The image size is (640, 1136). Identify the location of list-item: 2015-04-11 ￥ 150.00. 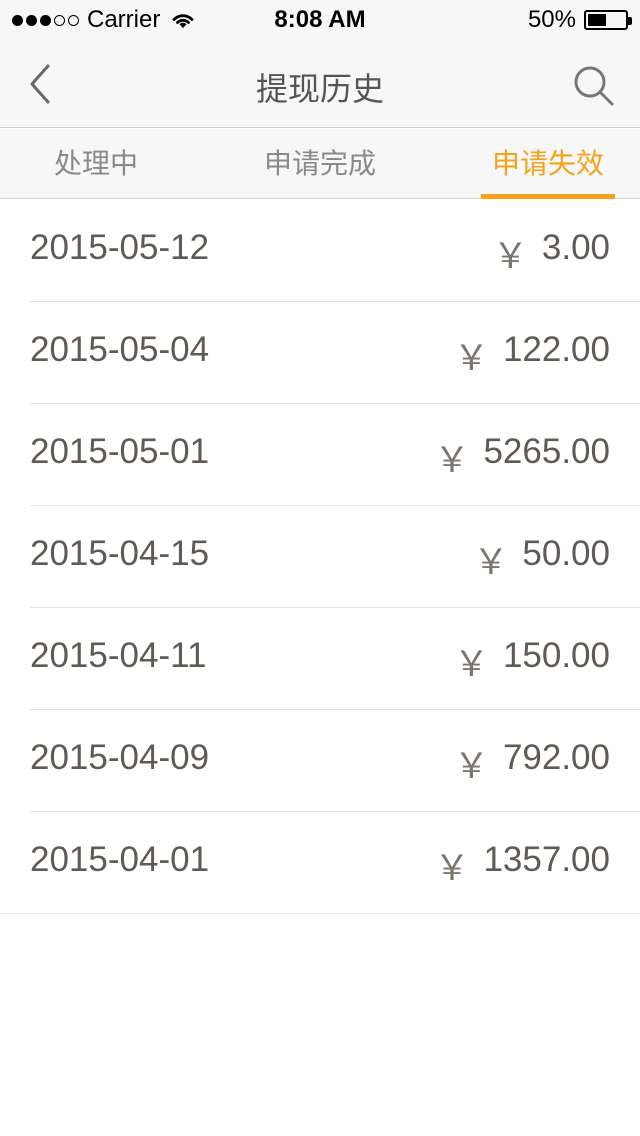
(320, 659).